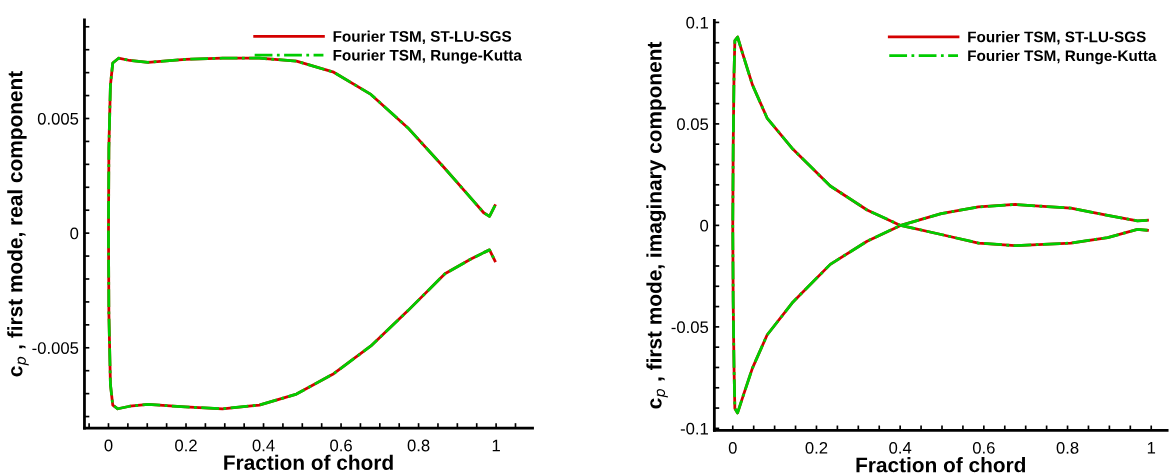 This screenshot has height=474, width=1173. Describe the element at coordinates (55, 348) in the screenshot. I see `y-tick-label: -0.005` at that location.